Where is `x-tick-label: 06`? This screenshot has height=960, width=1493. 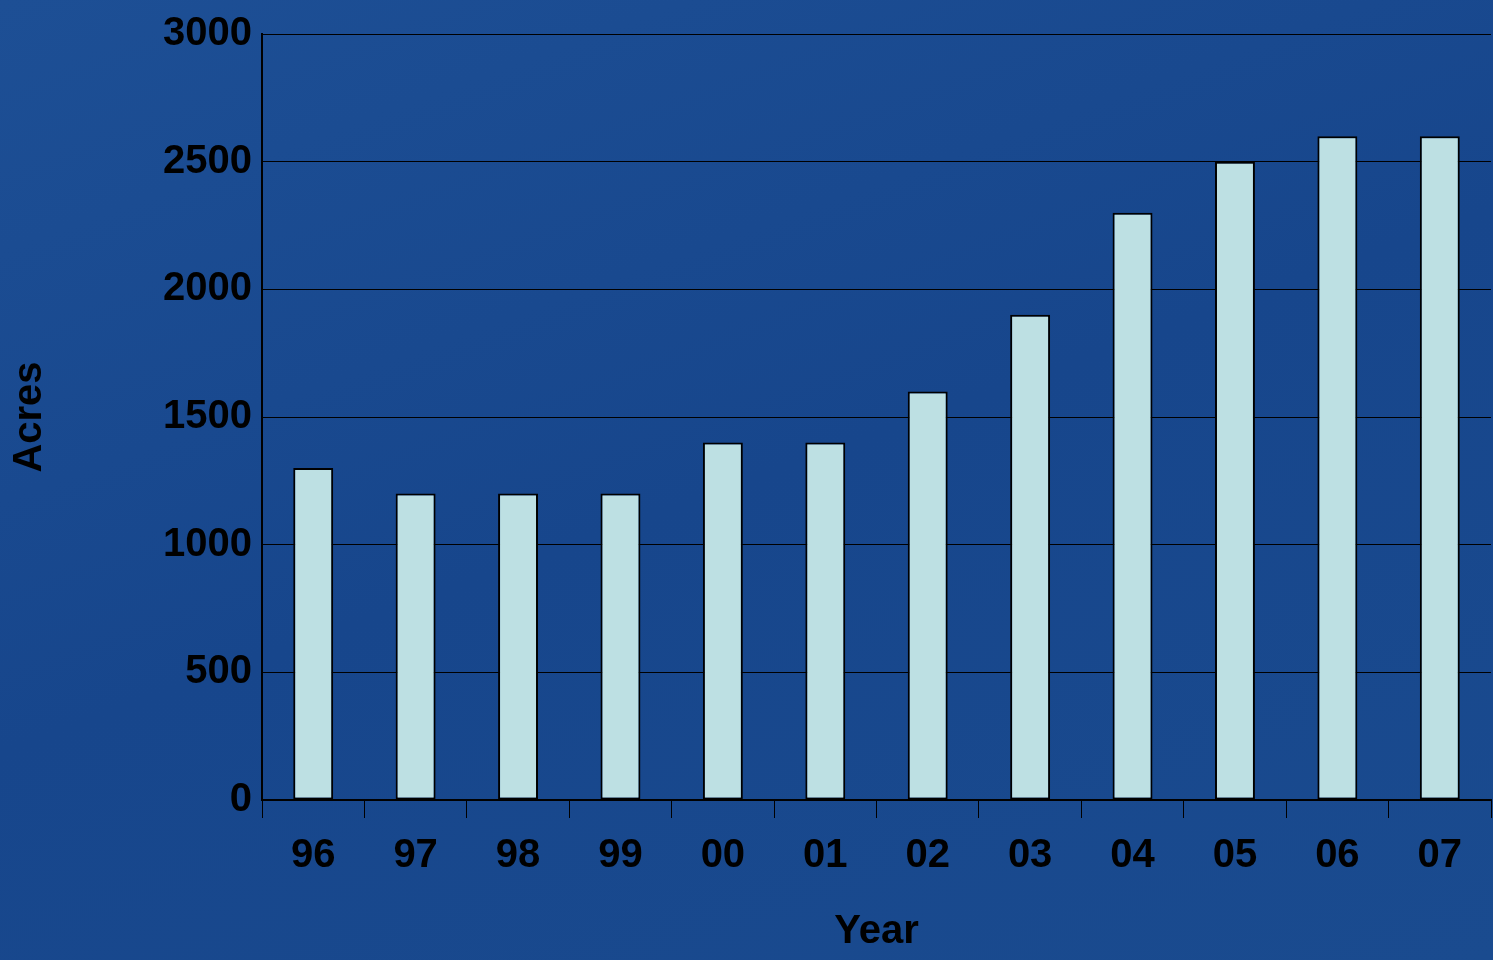
x-tick-label: 06 is located at coordinates (1337, 853).